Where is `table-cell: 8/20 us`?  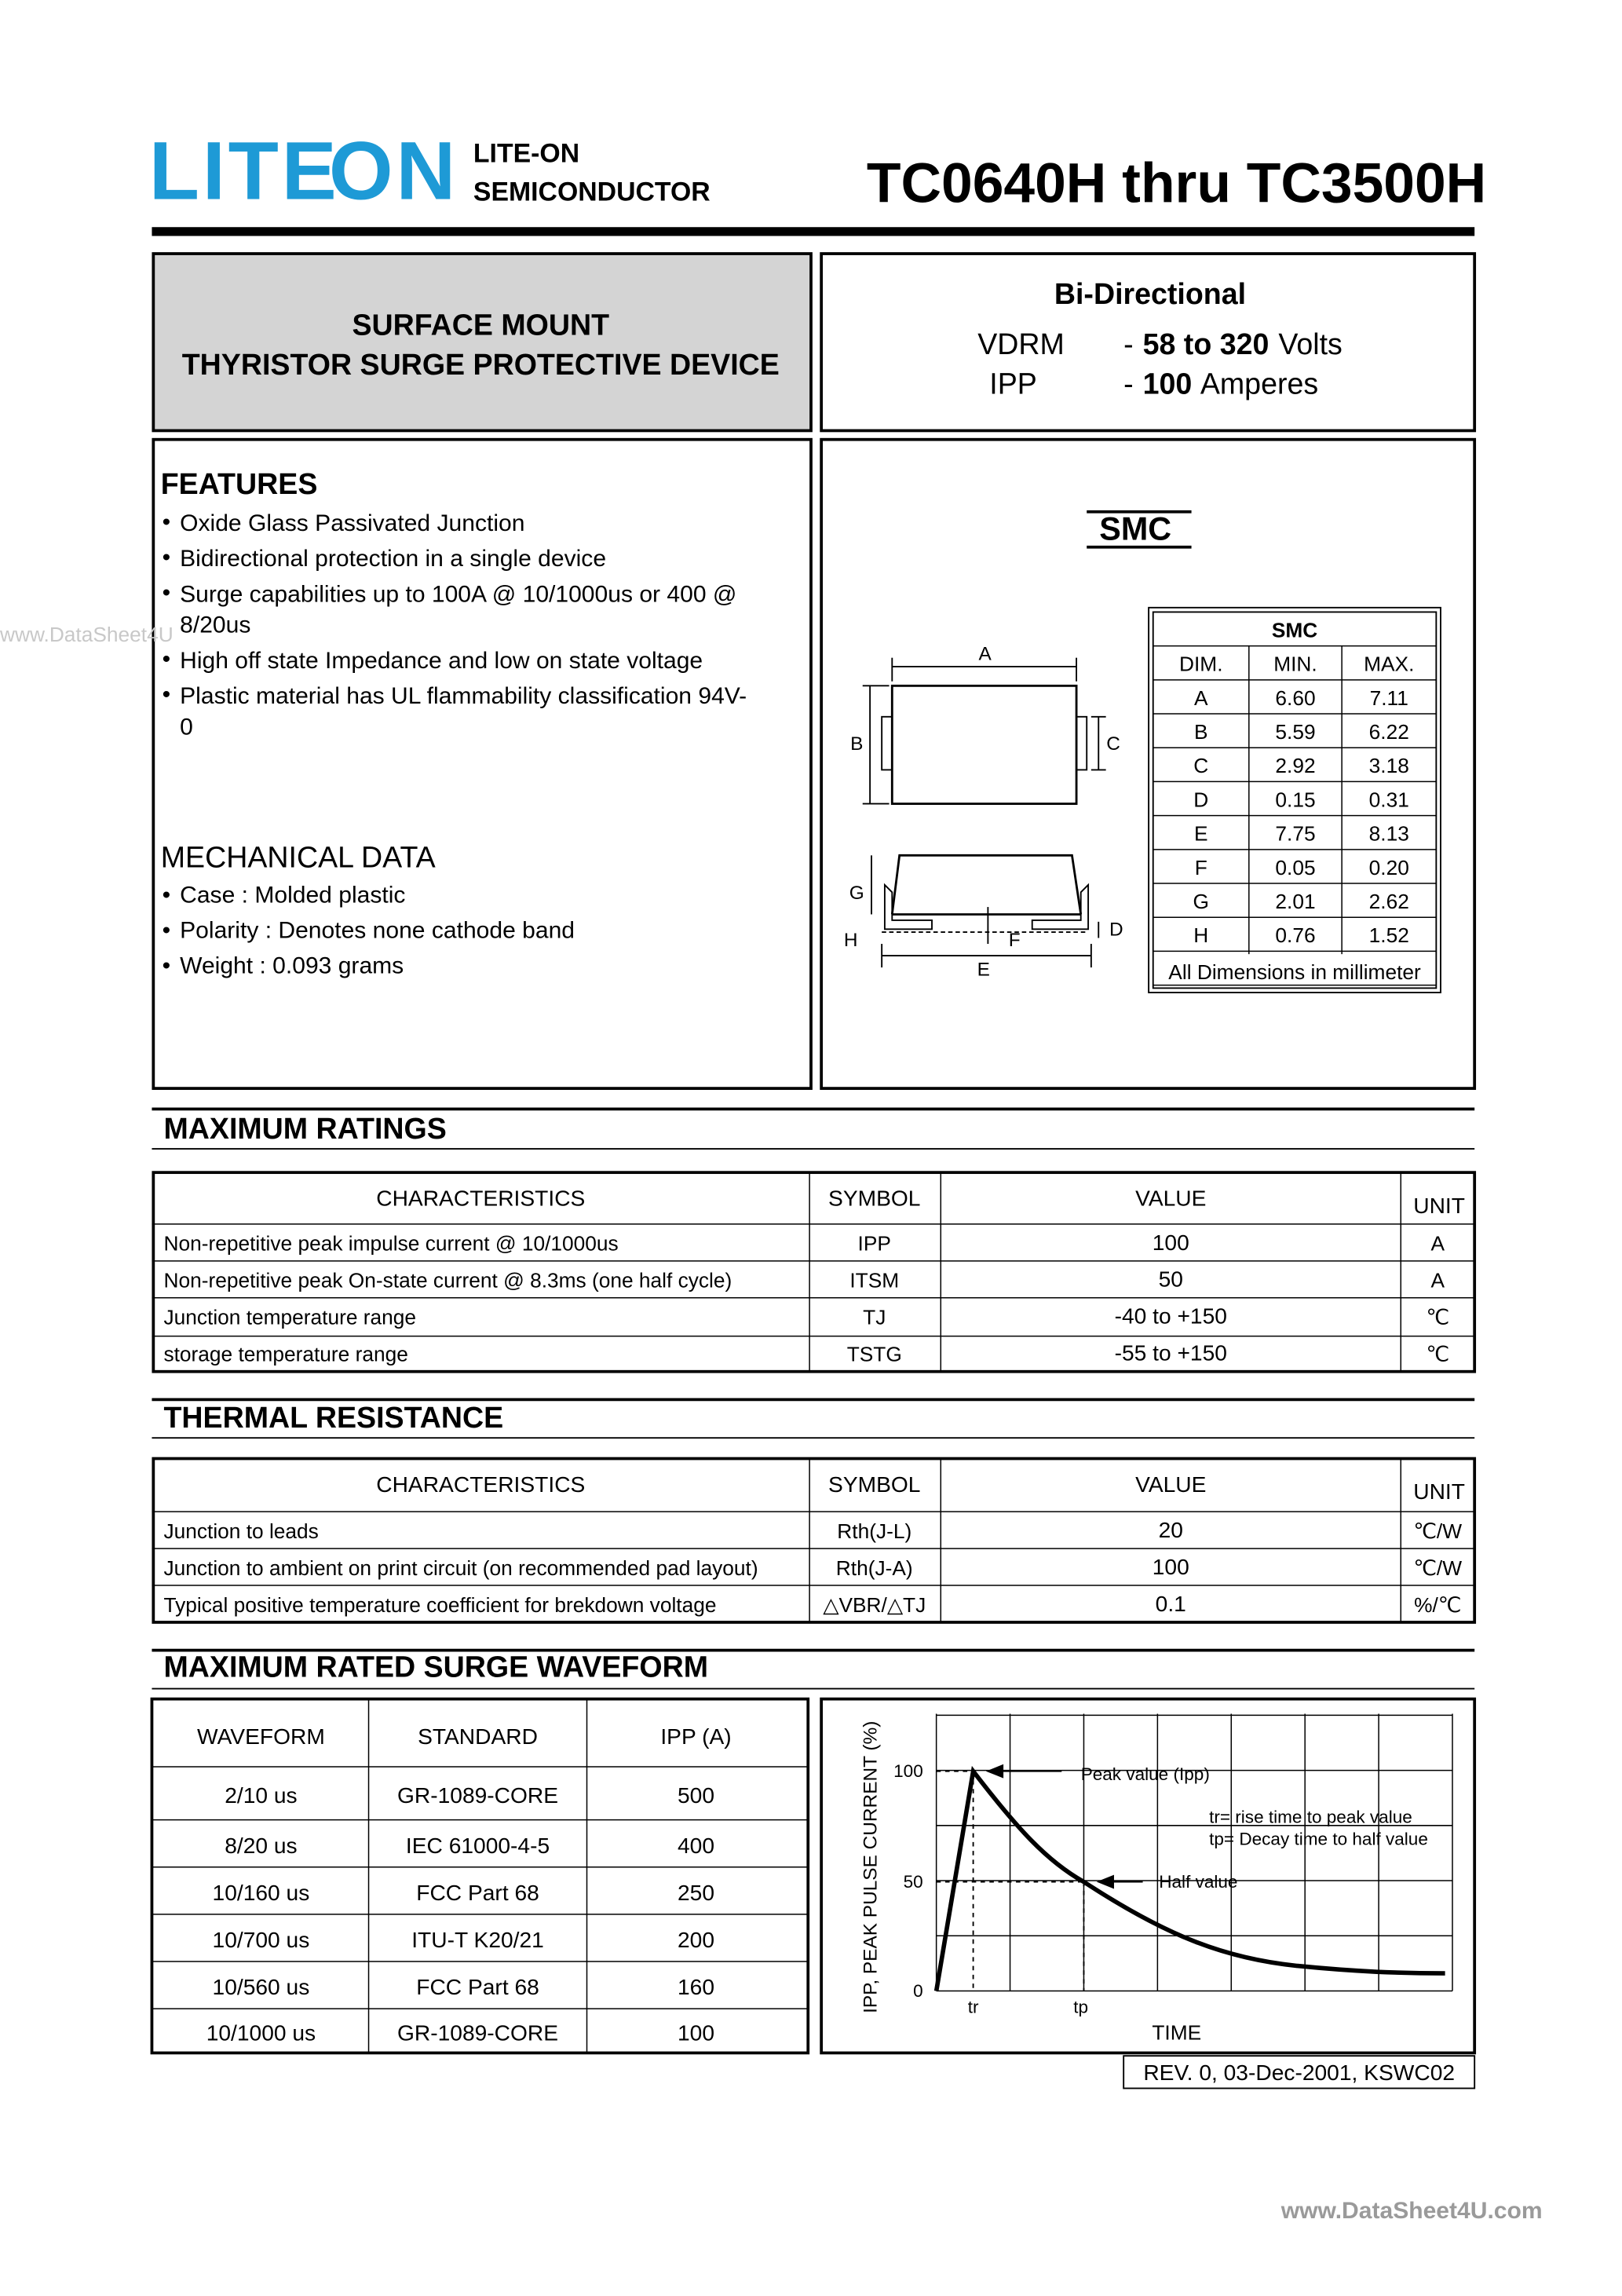 table-cell: 8/20 us is located at coordinates (261, 1847).